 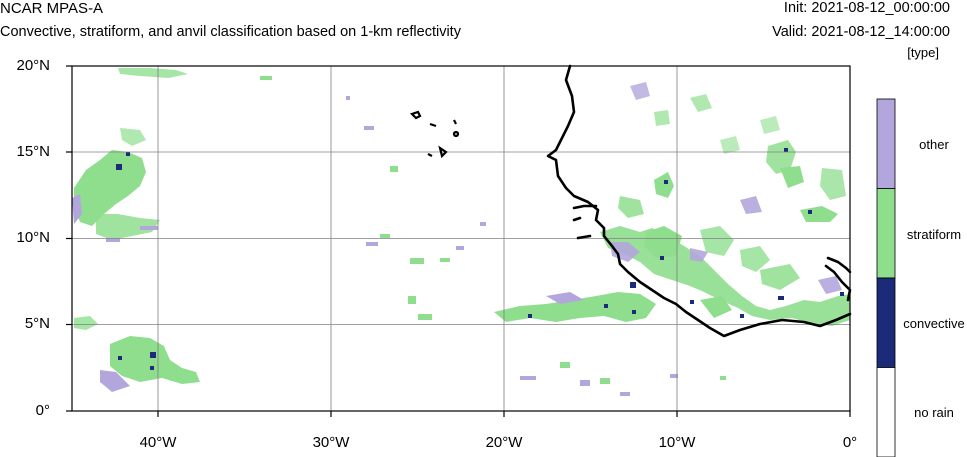 I want to click on colorbar, so click(x=886, y=277).